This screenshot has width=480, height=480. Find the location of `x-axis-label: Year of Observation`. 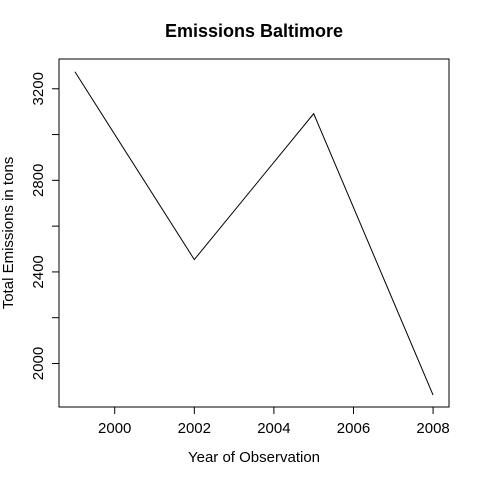

x-axis-label: Year of Observation is located at coordinates (254, 457).